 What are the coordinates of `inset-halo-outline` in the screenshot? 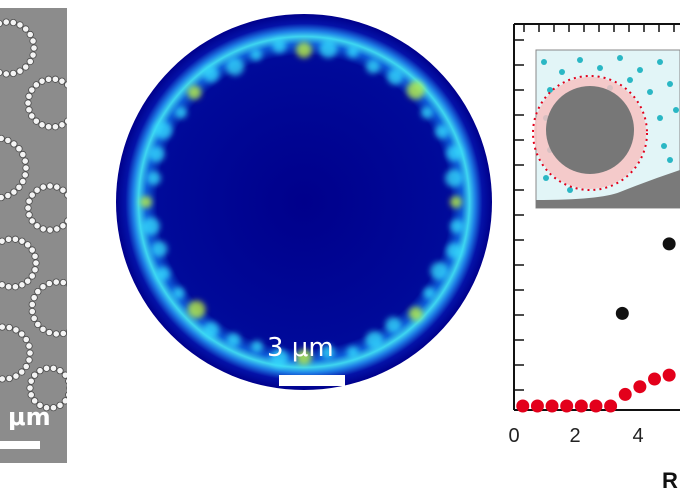 It's located at (590, 133).